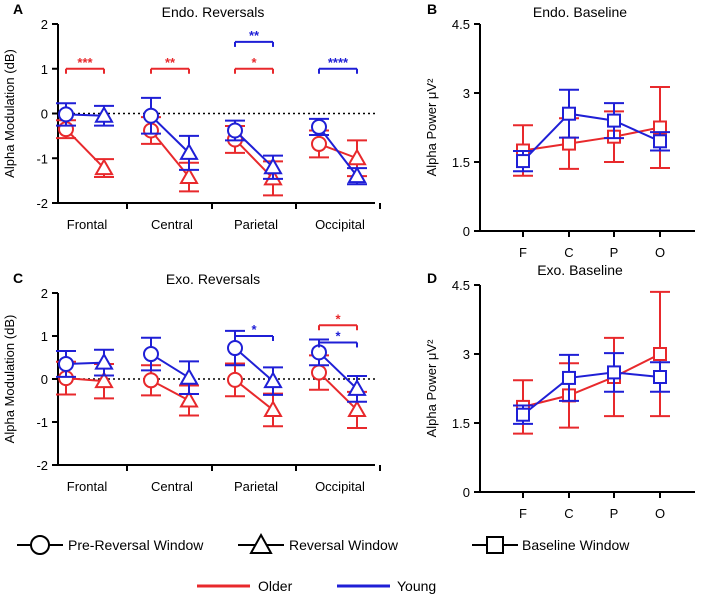  What do you see at coordinates (495, 545) in the screenshot?
I see `square-marker-icon` at bounding box center [495, 545].